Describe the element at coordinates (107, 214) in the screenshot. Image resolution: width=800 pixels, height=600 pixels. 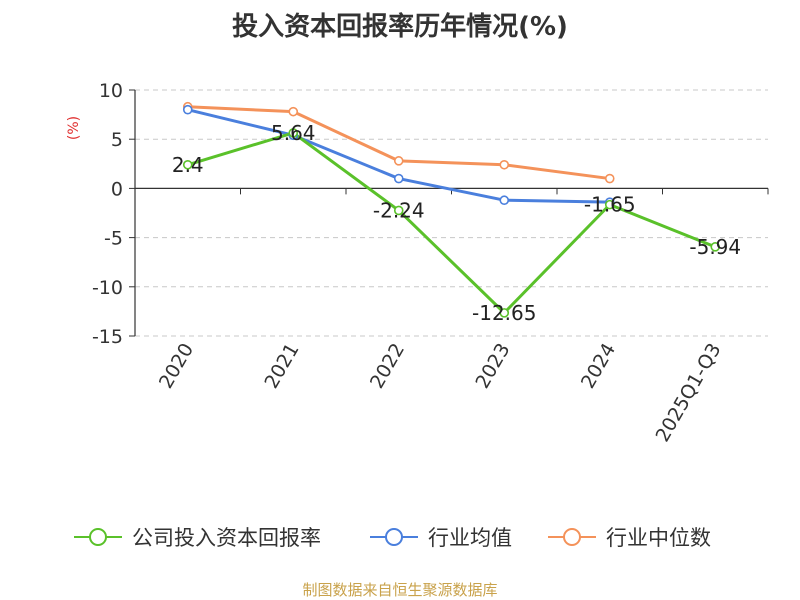
I see `y-tick-labels: 10 5 0 -5 -10 -15` at that location.